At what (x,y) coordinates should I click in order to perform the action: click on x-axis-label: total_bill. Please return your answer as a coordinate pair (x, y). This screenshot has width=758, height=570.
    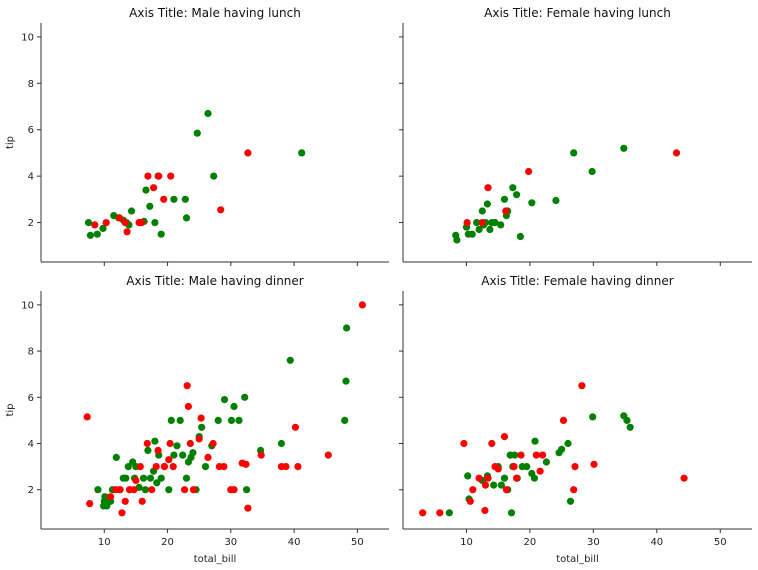
    Looking at the image, I should click on (215, 559).